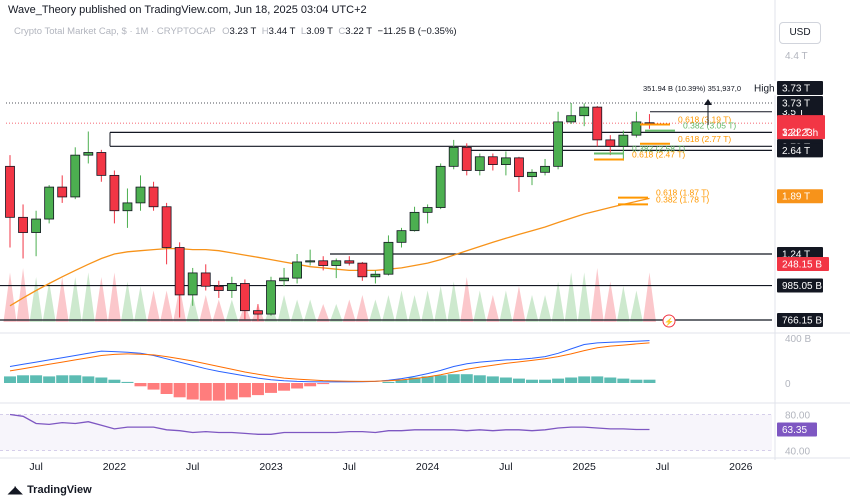 The height and width of the screenshot is (503, 850). Describe the element at coordinates (763, 88) in the screenshot. I see `high-label-tag-bg` at that location.